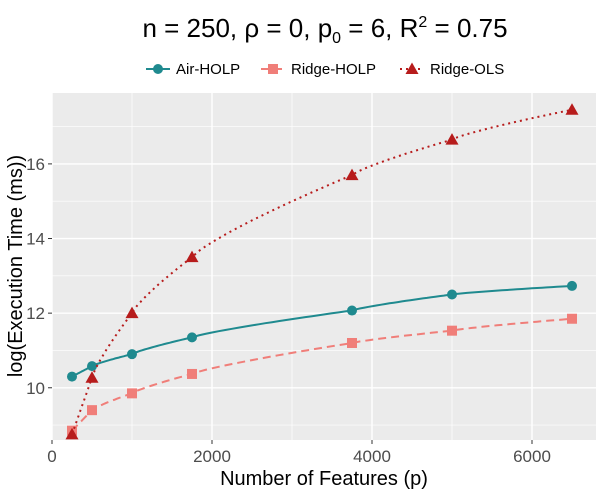  I want to click on legend-item-ridge-holp: Ridge-HOLP, so click(318, 69).